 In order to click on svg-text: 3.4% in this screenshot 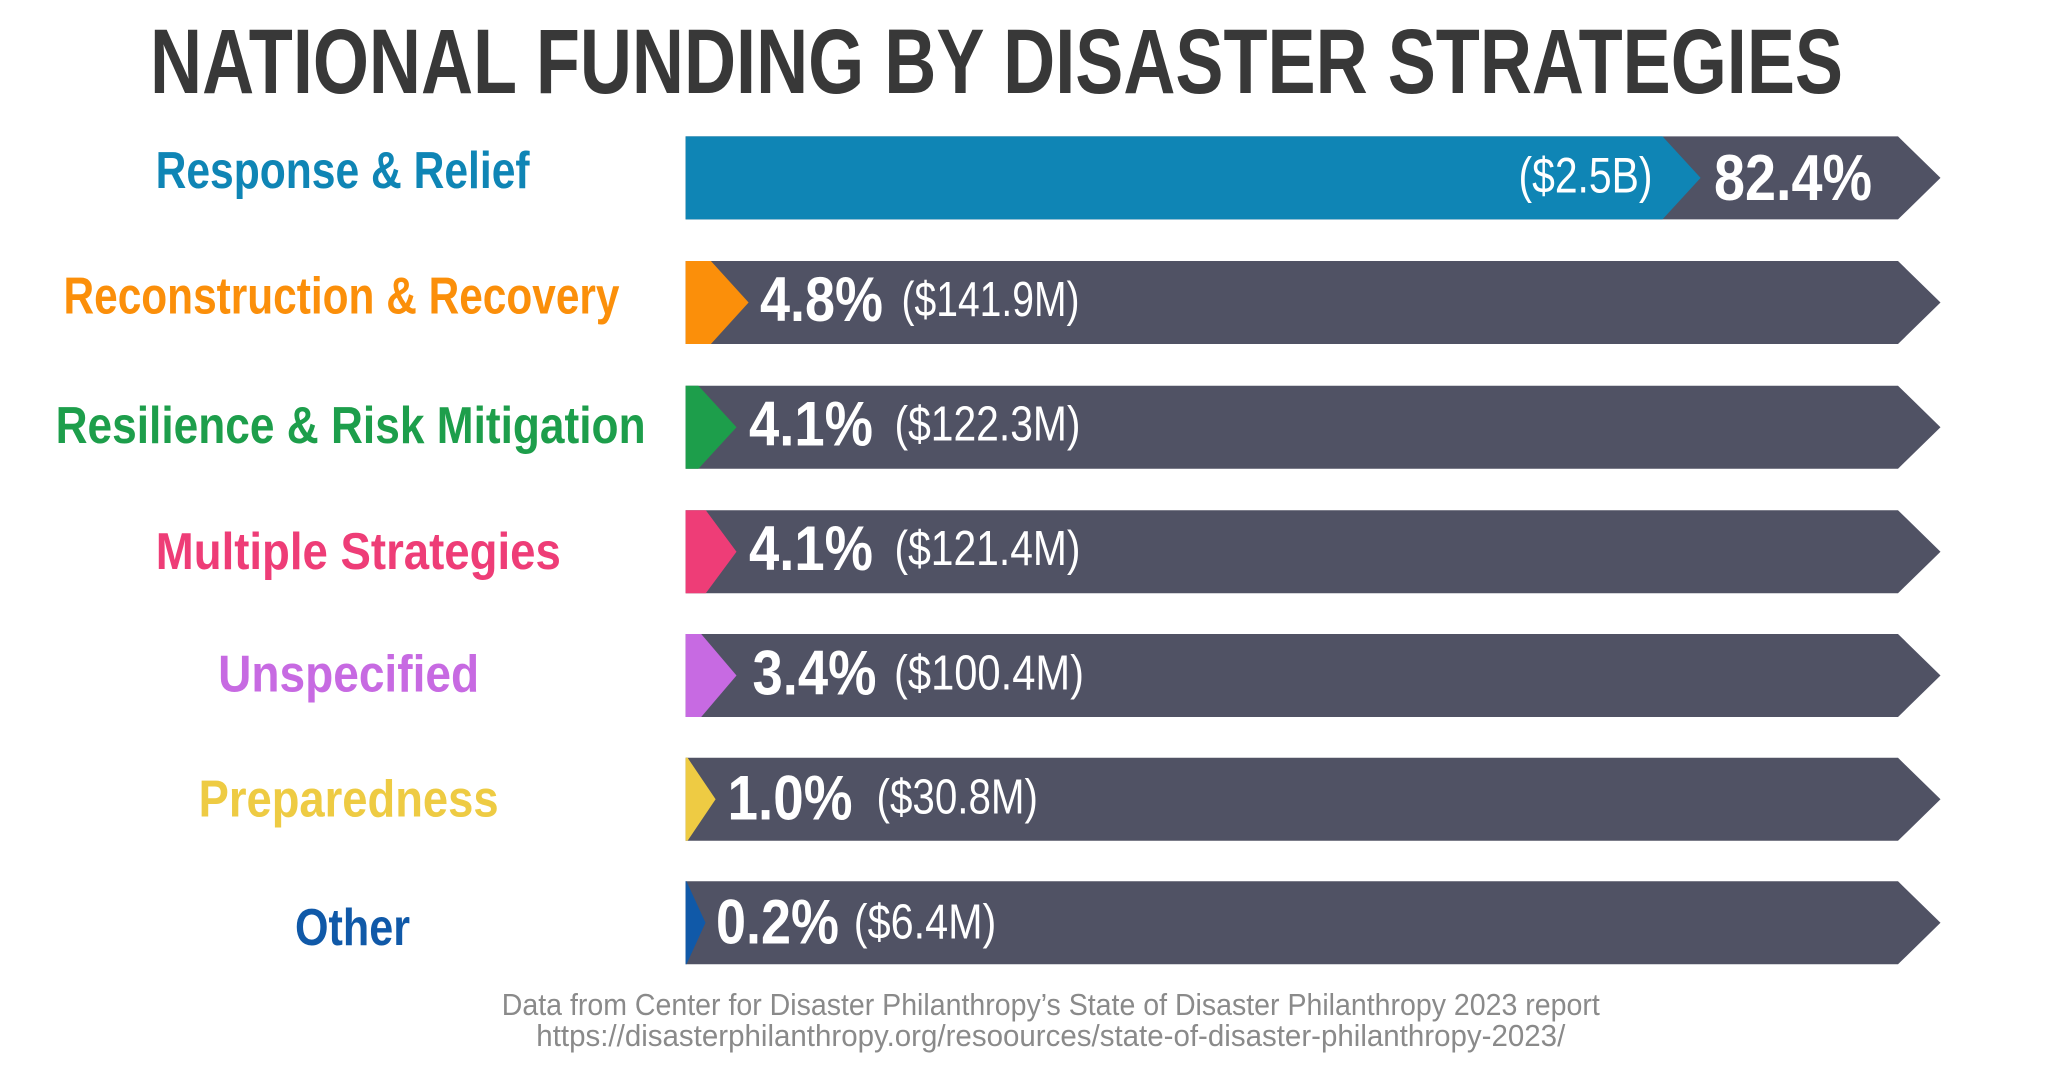, I will do `click(815, 674)`.